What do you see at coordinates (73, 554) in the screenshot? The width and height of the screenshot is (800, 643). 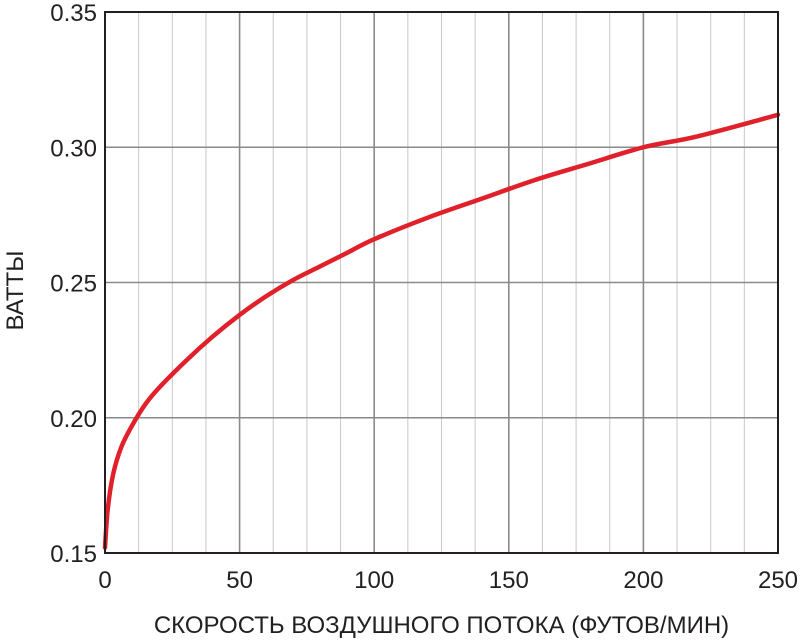 I see `y-tick-label: 0.15` at bounding box center [73, 554].